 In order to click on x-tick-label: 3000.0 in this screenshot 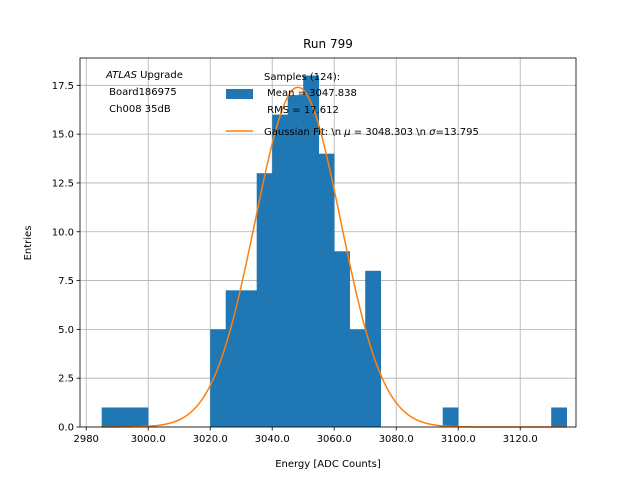, I will do `click(148, 439)`.